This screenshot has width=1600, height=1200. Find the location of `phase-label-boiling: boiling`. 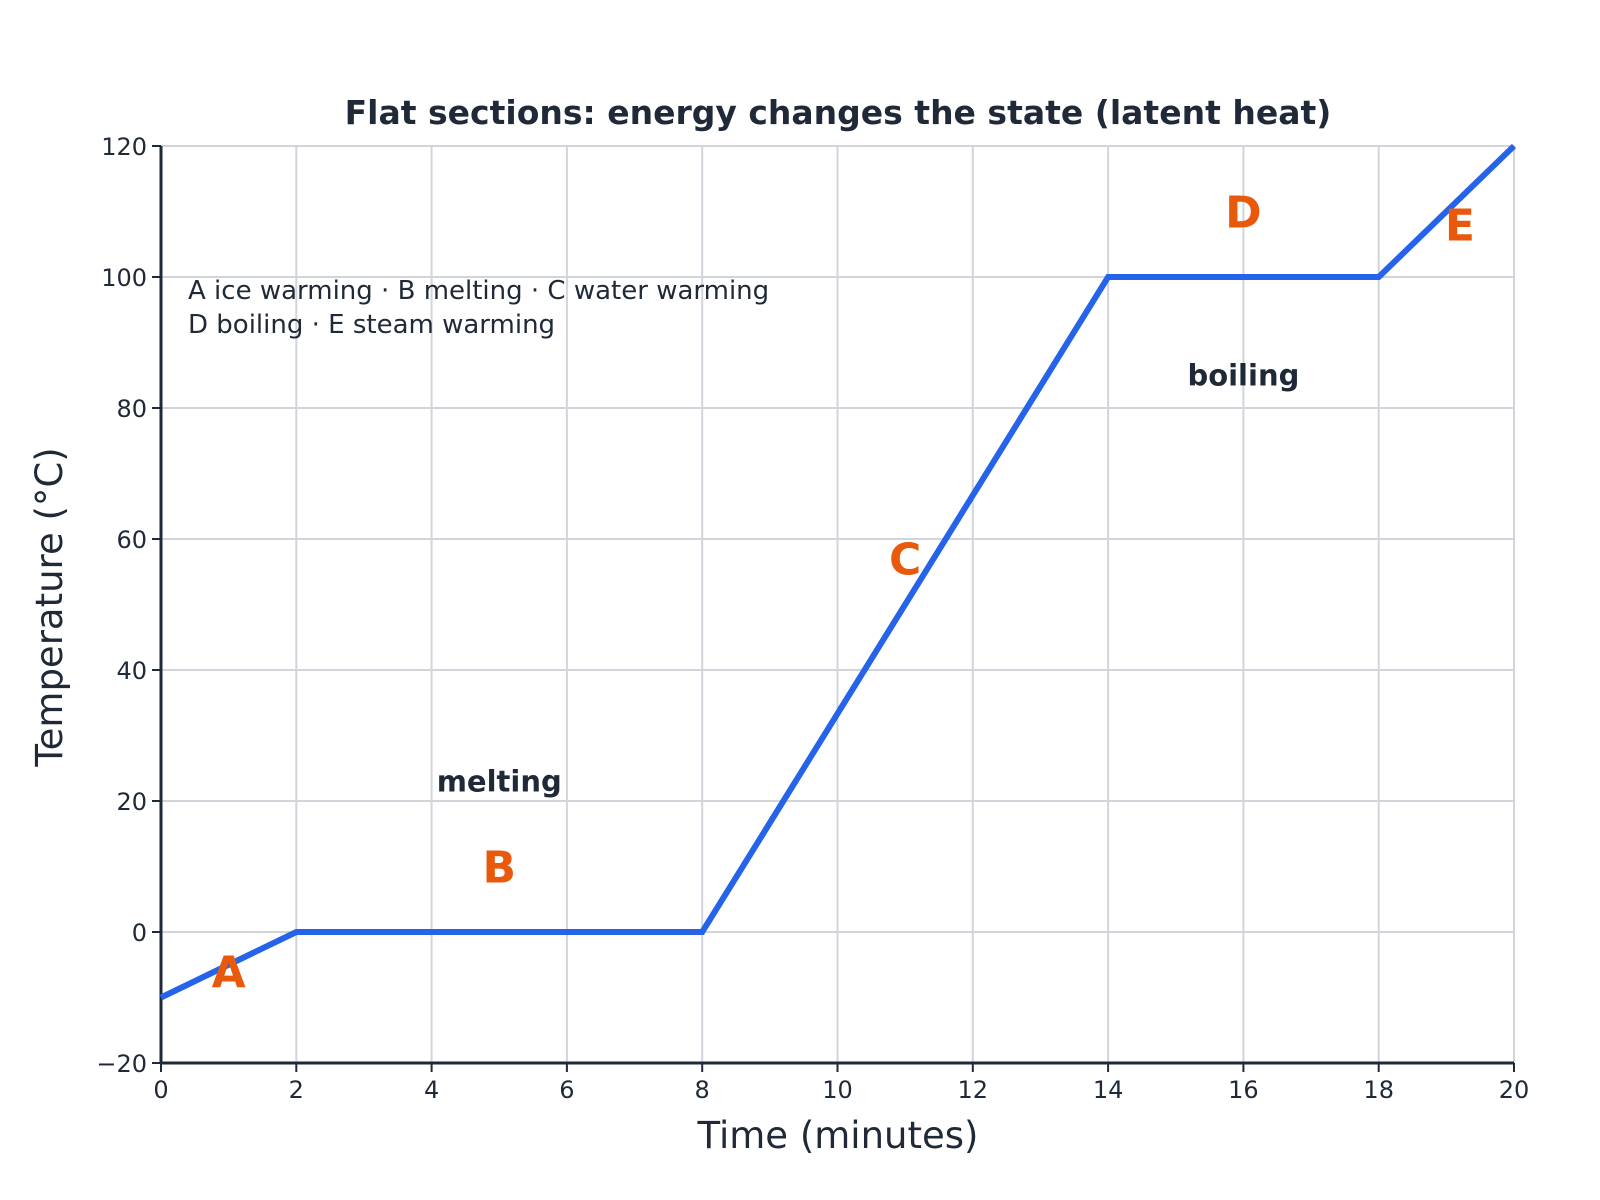

phase-label-boiling: boiling is located at coordinates (1243, 375).